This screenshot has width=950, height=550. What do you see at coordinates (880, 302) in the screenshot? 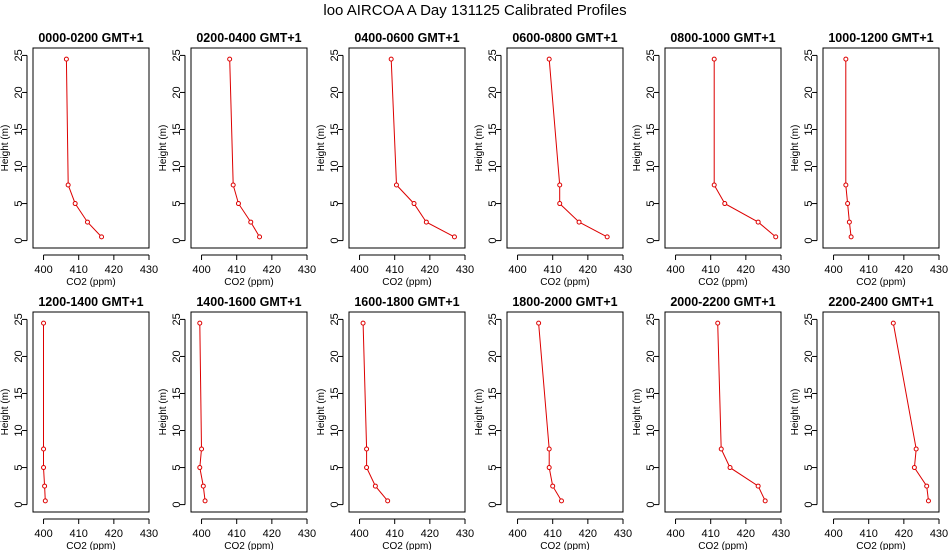
I see `panel-title: 2200-2400 GMT+1` at bounding box center [880, 302].